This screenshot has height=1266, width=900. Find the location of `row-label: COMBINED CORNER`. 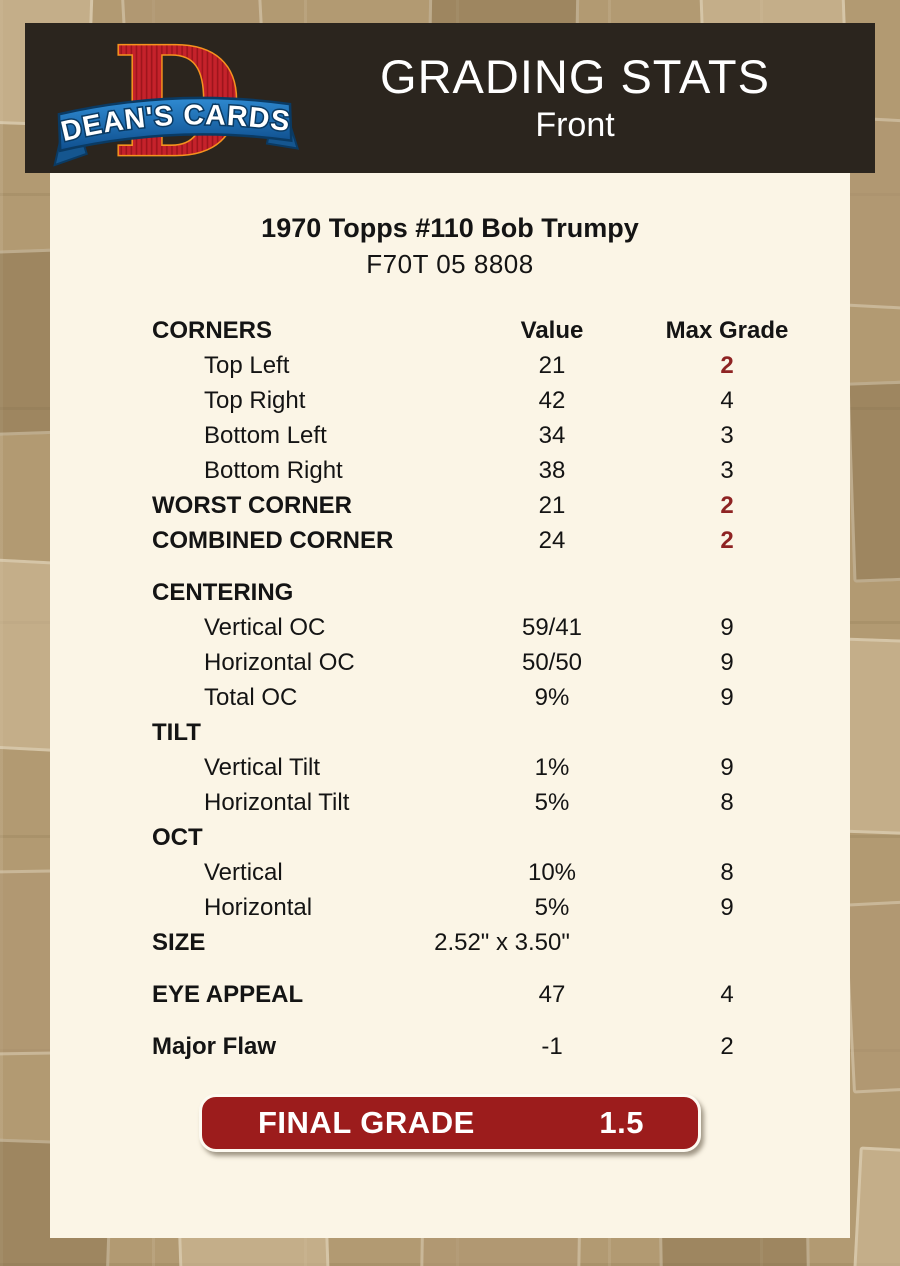

row-label: COMBINED CORNER is located at coordinates (273, 540).